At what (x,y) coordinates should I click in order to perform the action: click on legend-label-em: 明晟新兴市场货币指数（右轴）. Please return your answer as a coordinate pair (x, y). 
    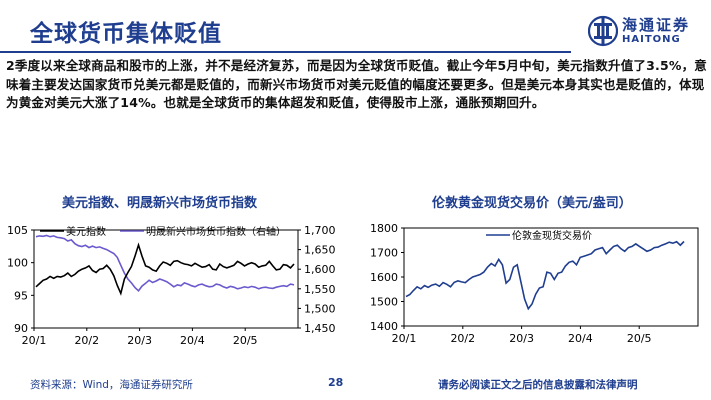
    Looking at the image, I should click on (216, 231).